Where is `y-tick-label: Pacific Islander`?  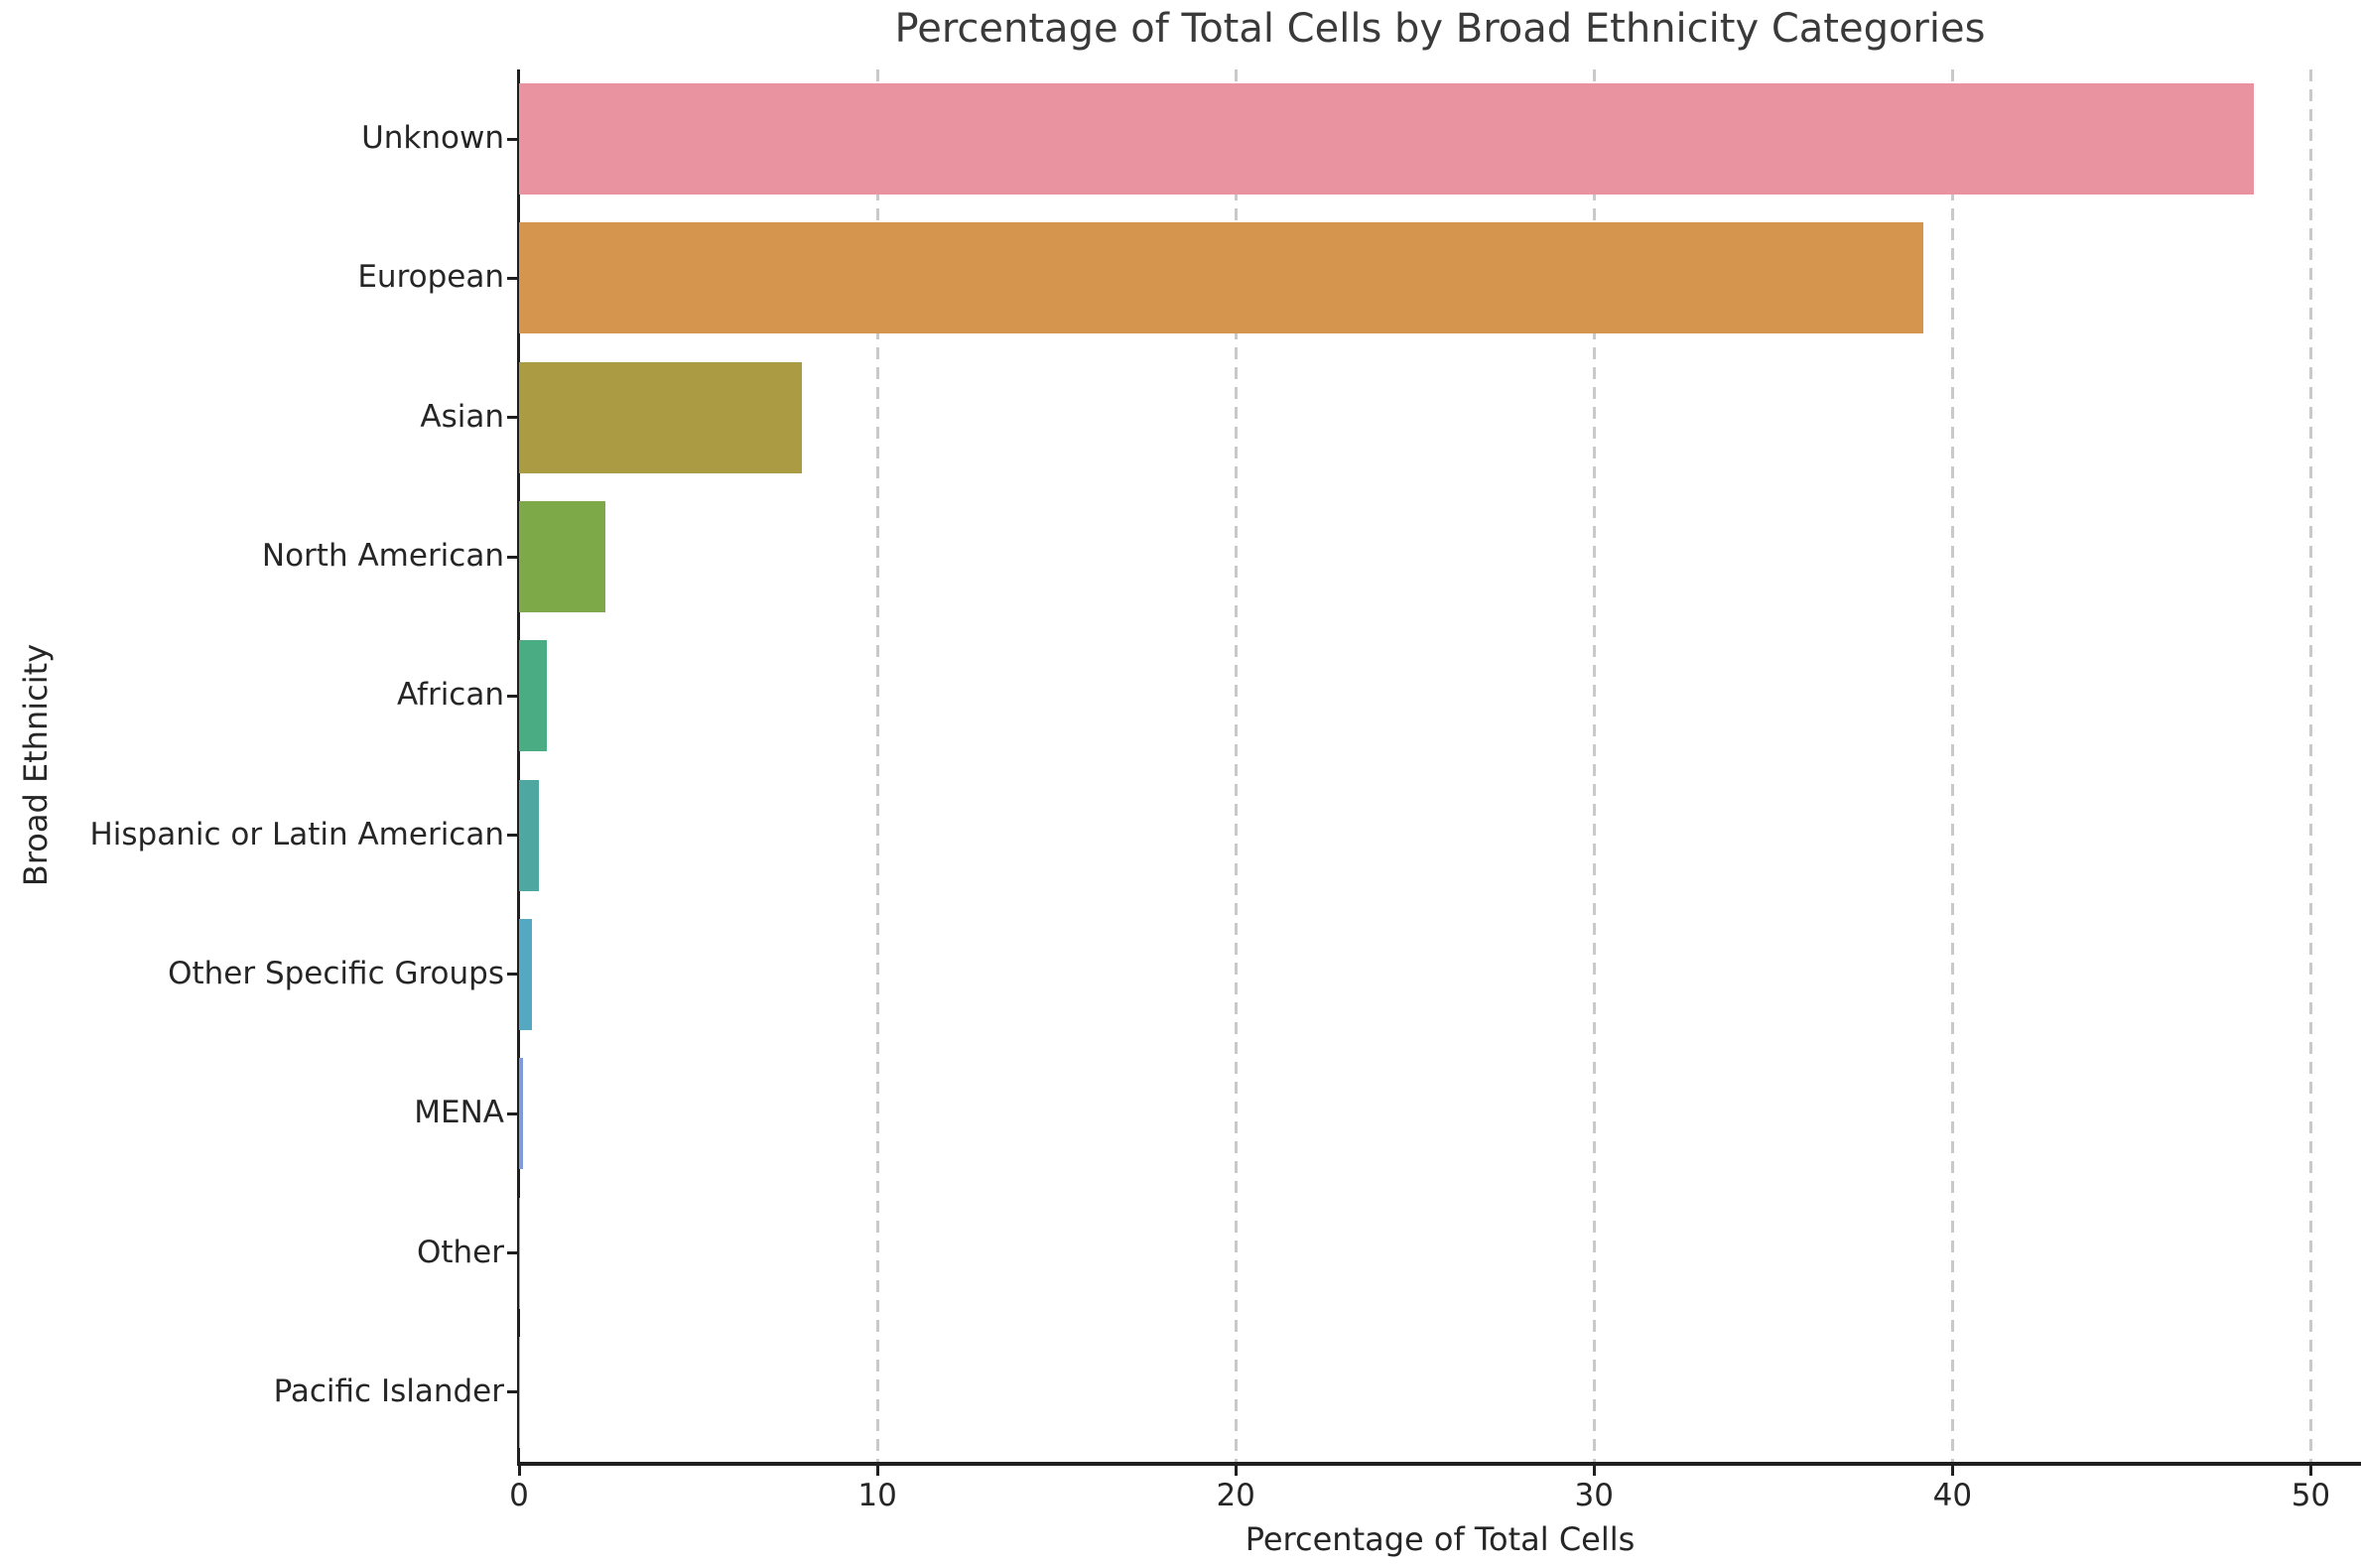 y-tick-label: Pacific Islander is located at coordinates (389, 1390).